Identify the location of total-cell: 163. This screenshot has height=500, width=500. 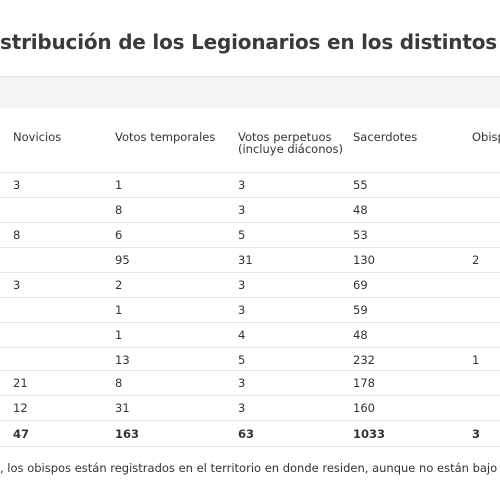
(127, 434).